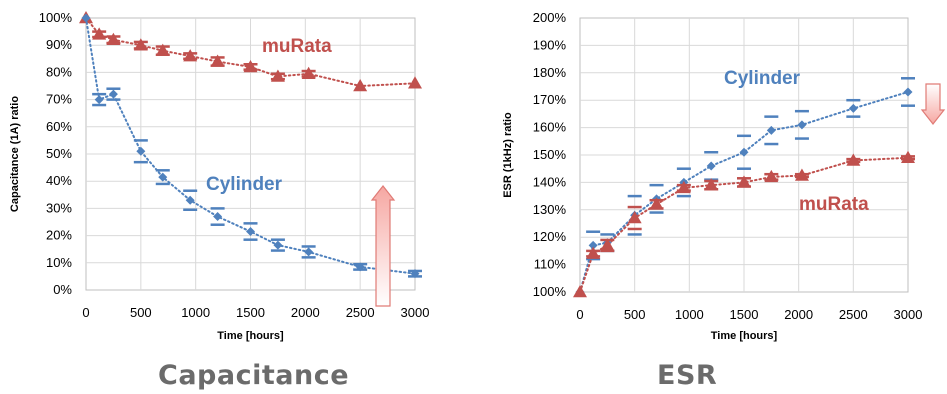  I want to click on y-tick-label: 20%, so click(59, 235).